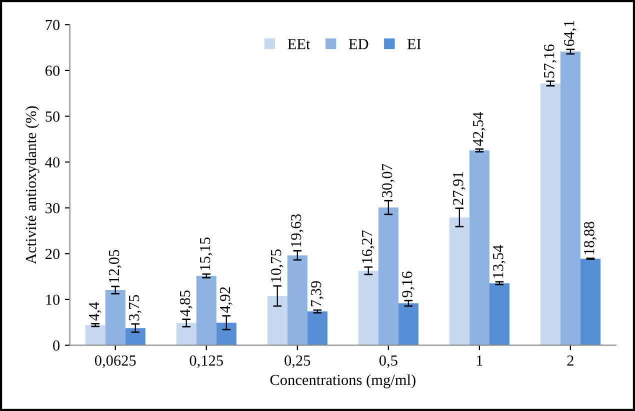 The height and width of the screenshot is (411, 635). What do you see at coordinates (570, 360) in the screenshot?
I see `x-tick-label: 2` at bounding box center [570, 360].